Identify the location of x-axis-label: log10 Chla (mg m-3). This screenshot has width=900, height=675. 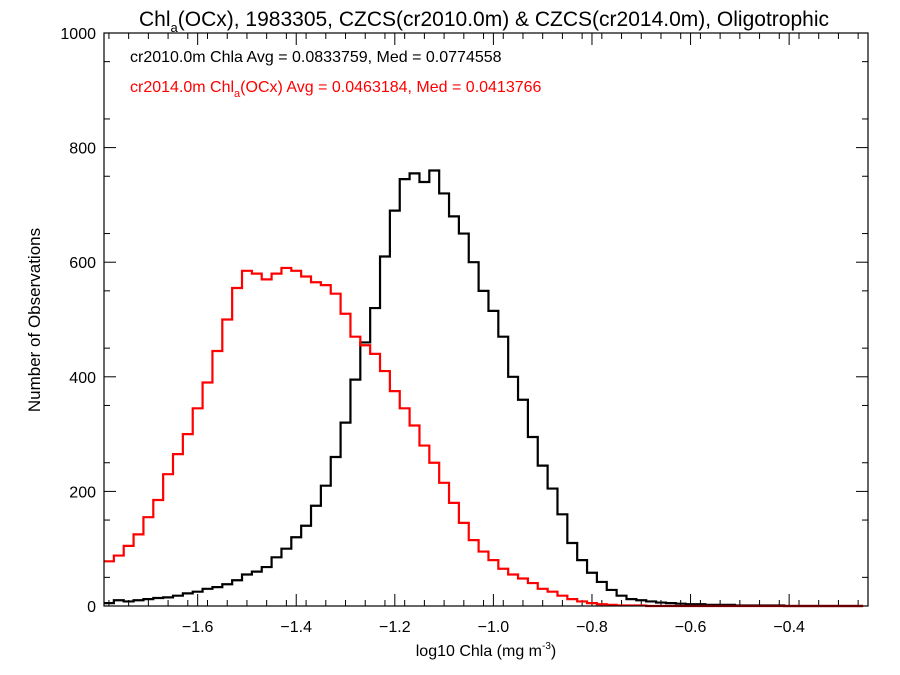
(486, 650).